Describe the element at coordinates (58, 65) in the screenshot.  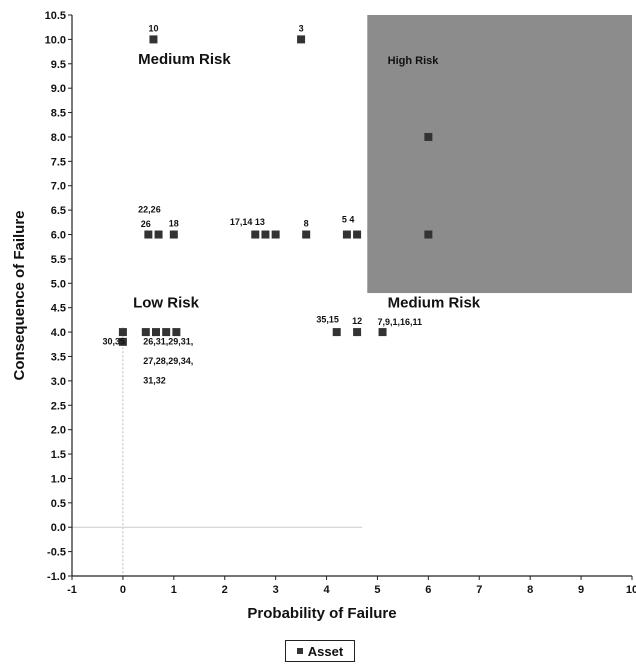
I see `y-tick-label: 9.5` at that location.